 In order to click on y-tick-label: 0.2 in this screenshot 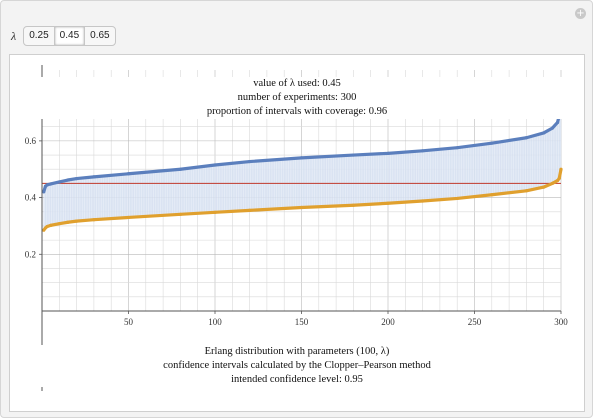, I will do `click(30, 254)`.